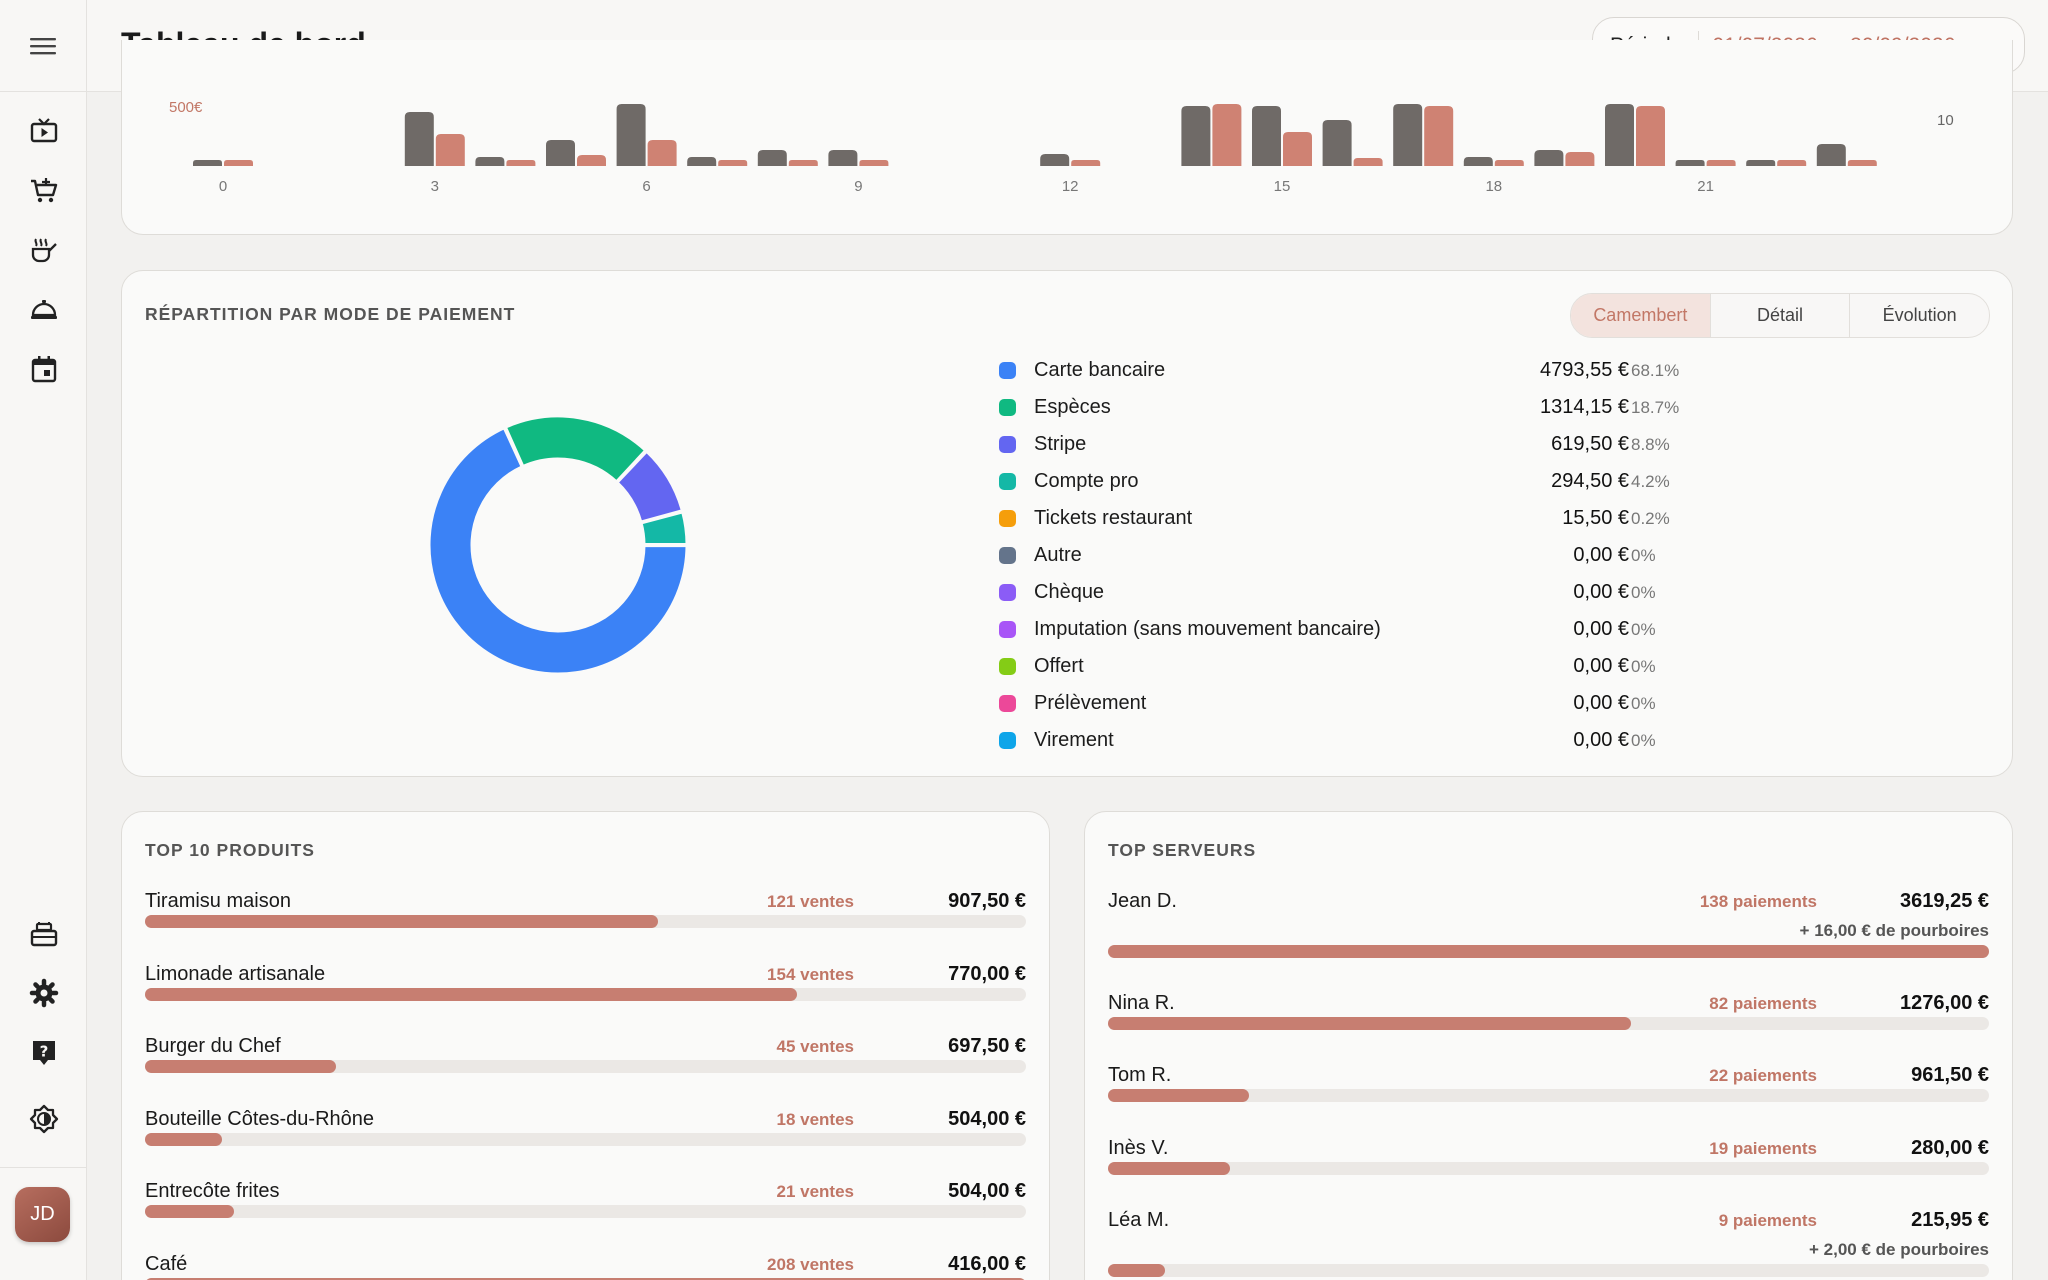  I want to click on ranking-name: Nina R., so click(1141, 1002).